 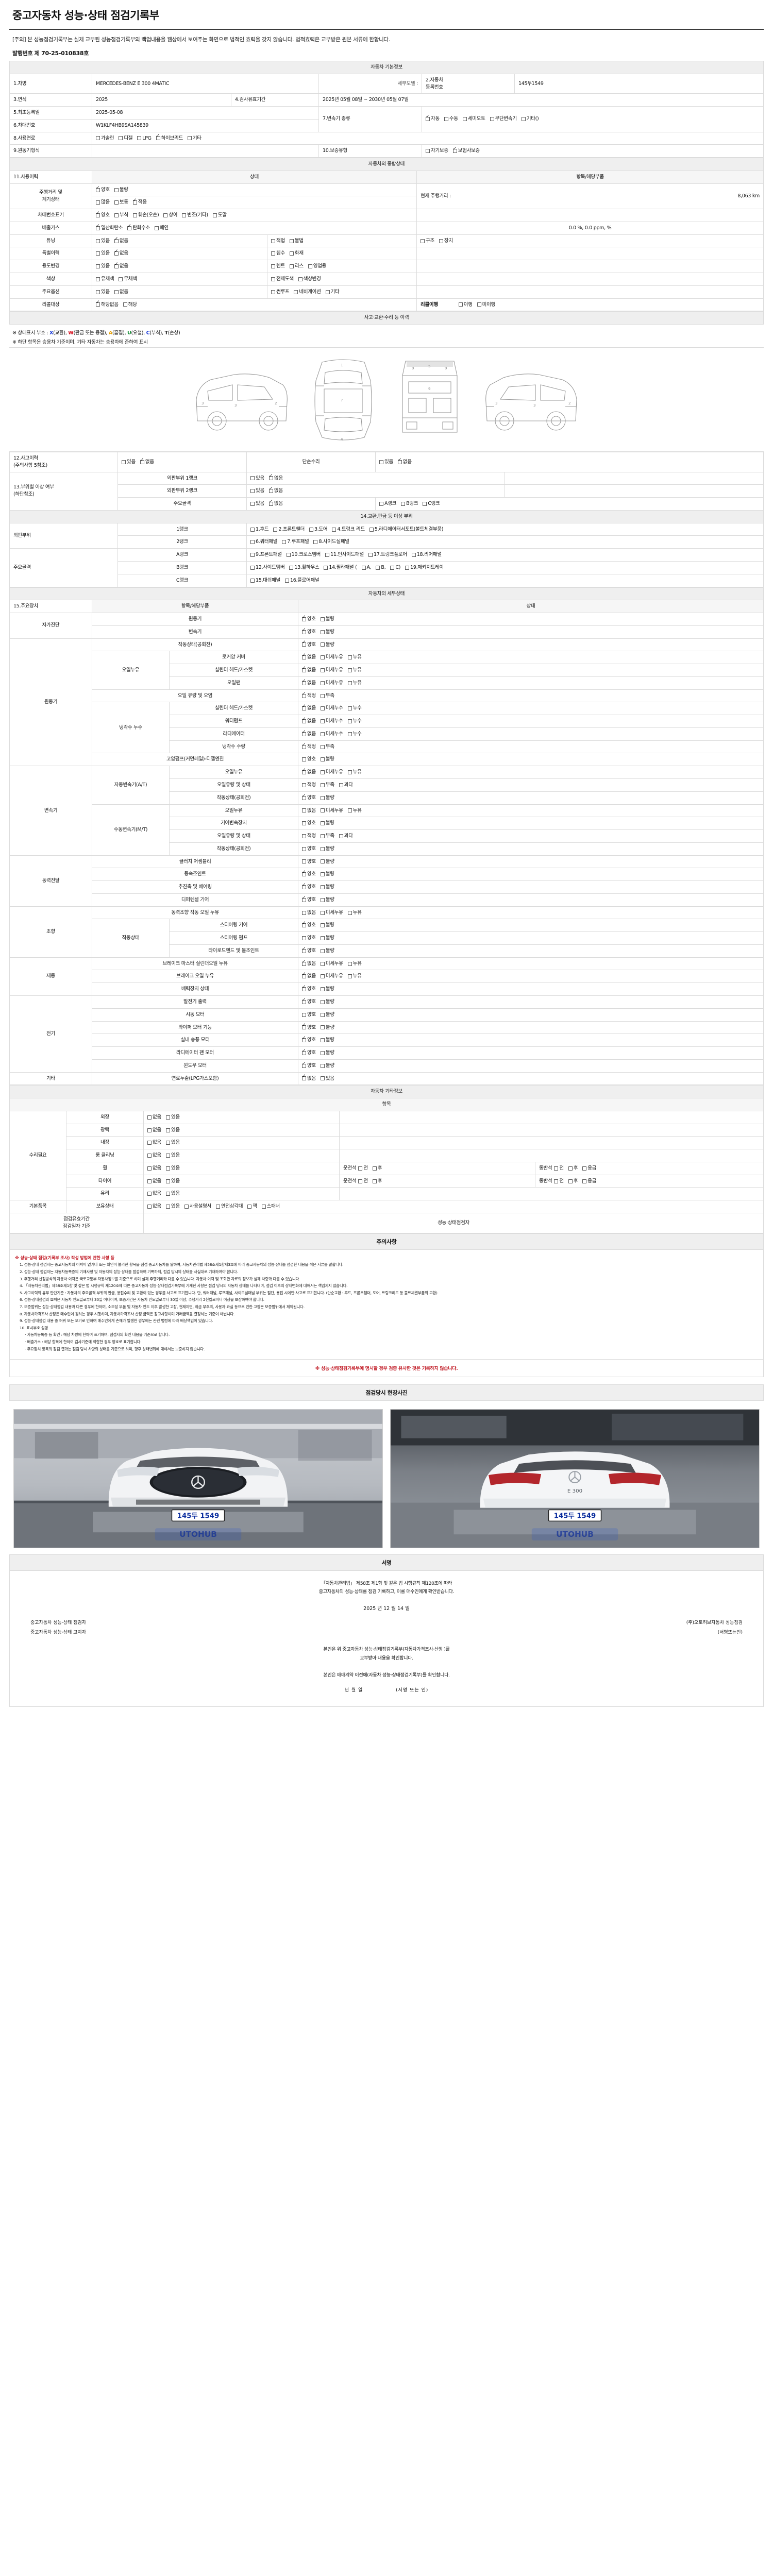 What do you see at coordinates (331, 671) in the screenshot?
I see `detail-state-option: 미세누유` at bounding box center [331, 671].